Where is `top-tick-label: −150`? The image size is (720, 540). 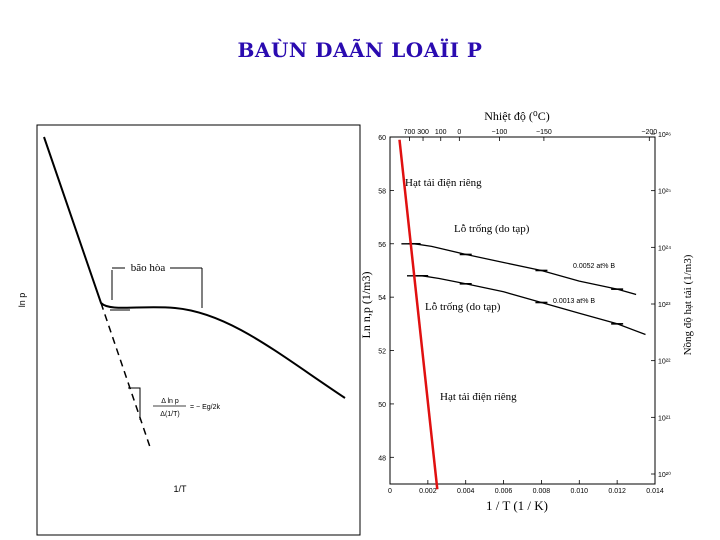 top-tick-label: −150 is located at coordinates (544, 132).